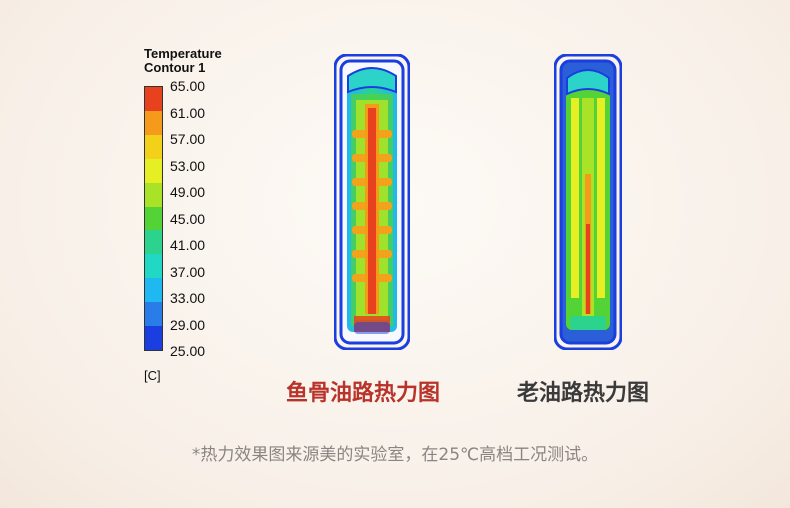 This screenshot has height=508, width=790. What do you see at coordinates (188, 139) in the screenshot?
I see `legend-tick-label: 57.00` at bounding box center [188, 139].